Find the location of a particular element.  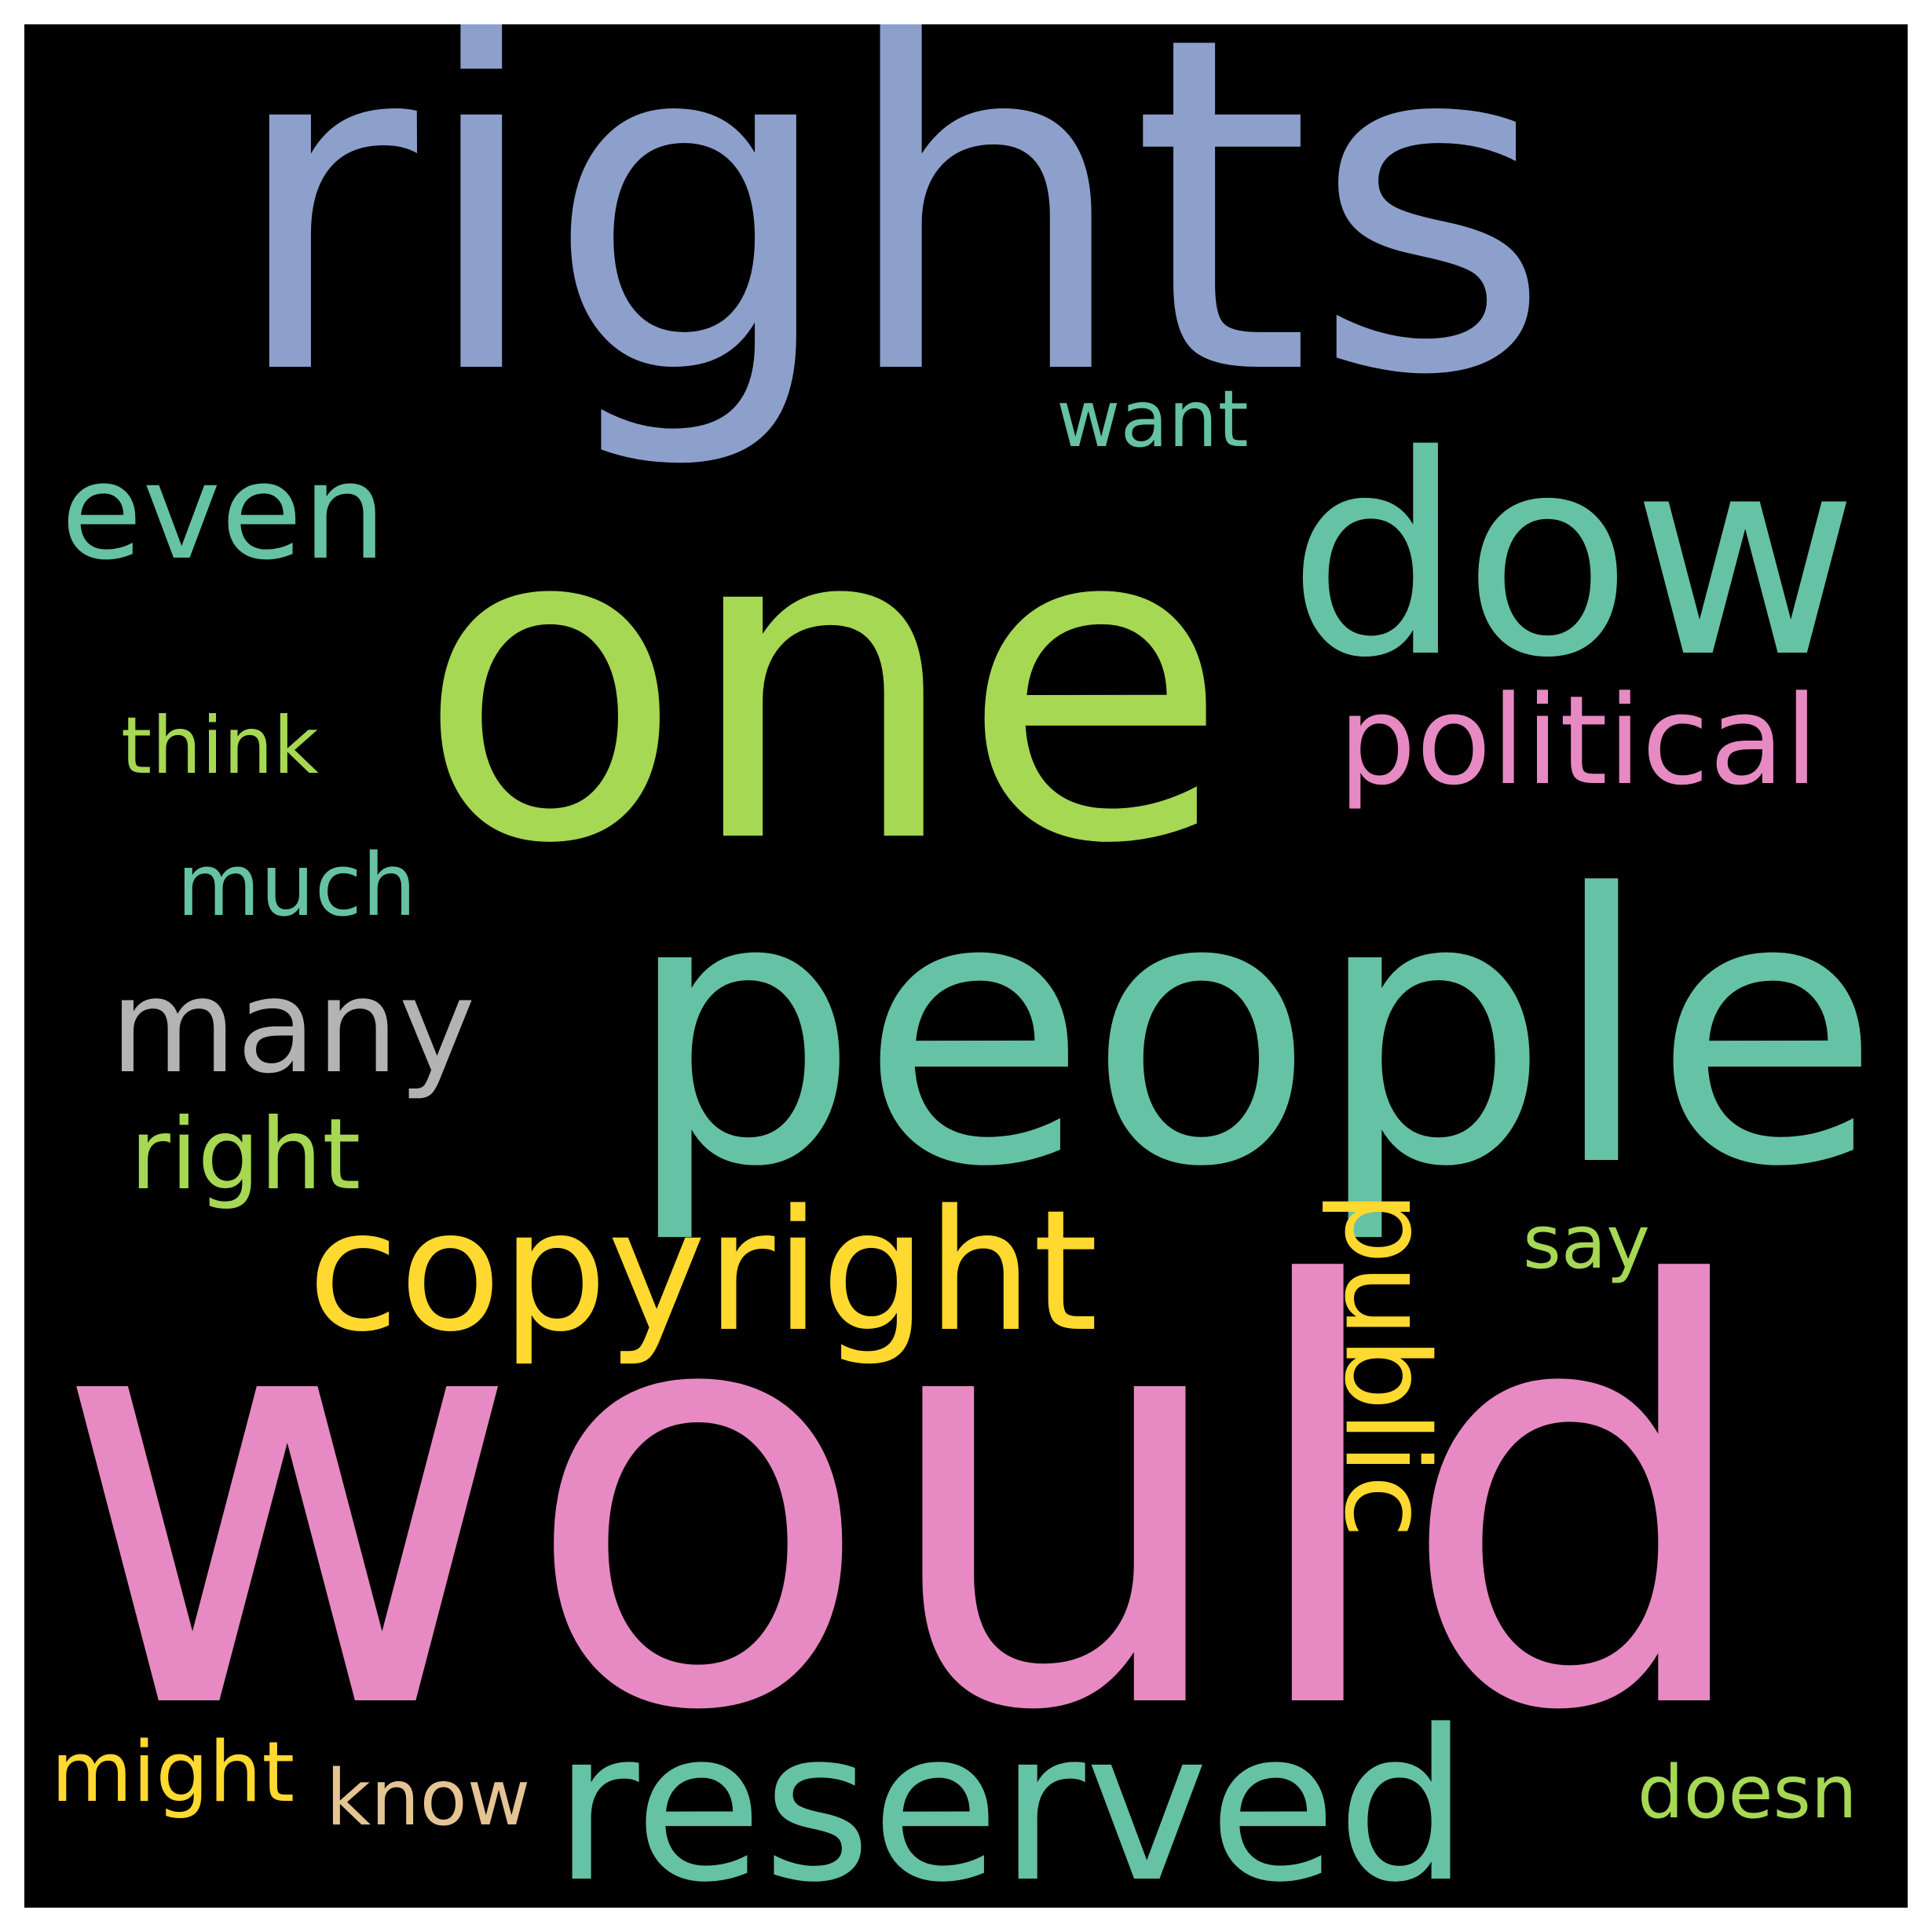

word-might: might is located at coordinates (173, 1772).